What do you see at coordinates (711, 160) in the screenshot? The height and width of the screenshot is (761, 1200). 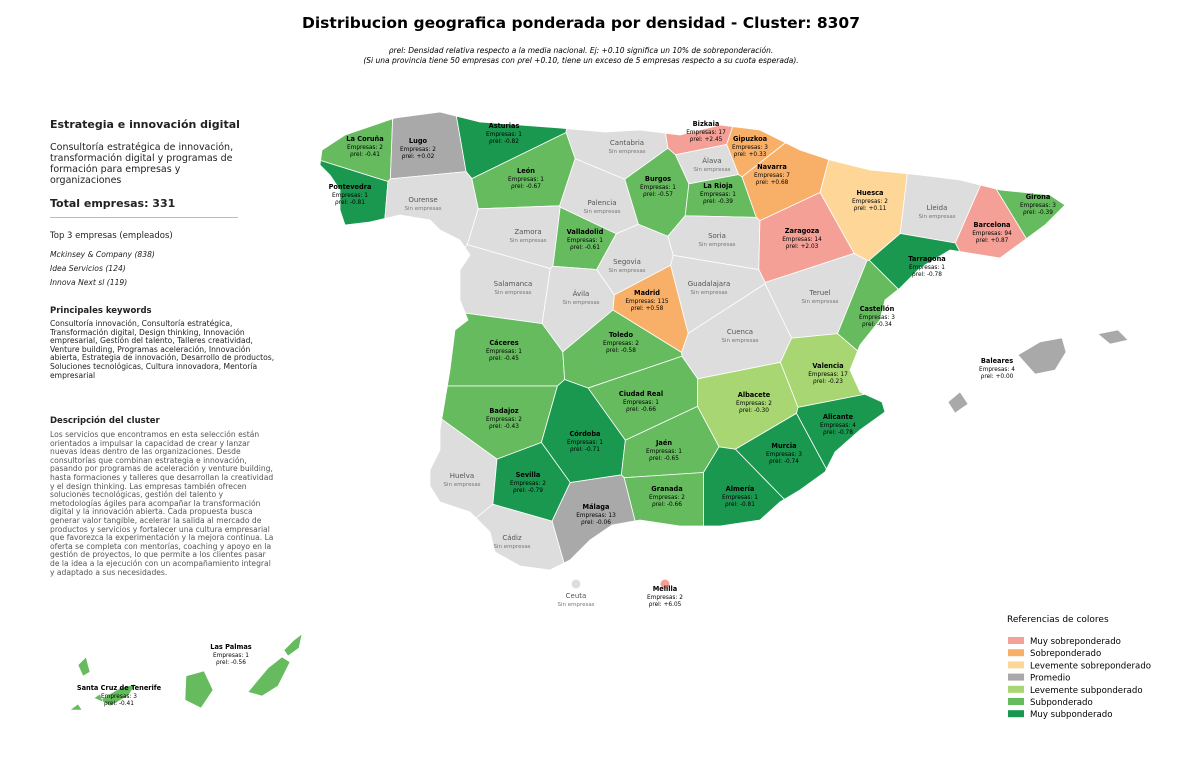 I see `province-name: Álava` at bounding box center [711, 160].